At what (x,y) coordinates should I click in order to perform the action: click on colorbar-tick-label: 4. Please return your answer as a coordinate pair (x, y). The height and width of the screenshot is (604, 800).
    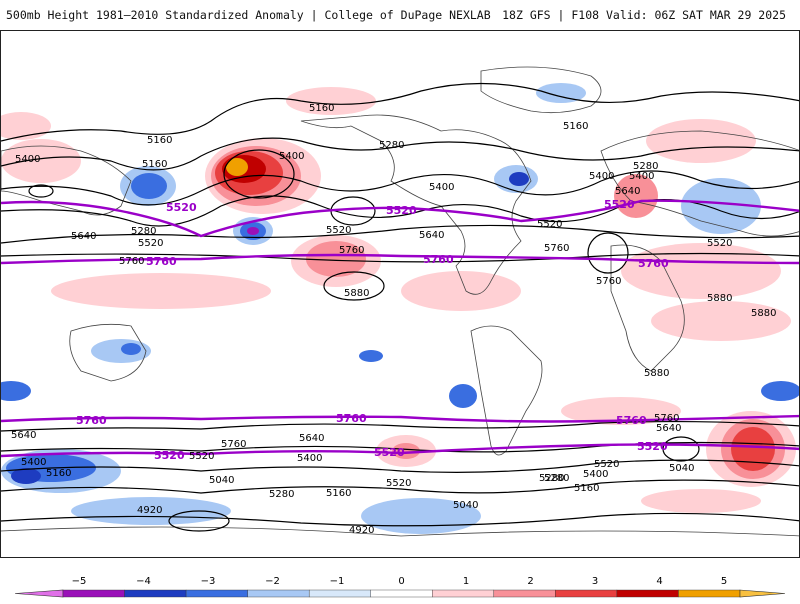
    Looking at the image, I should click on (659, 581).